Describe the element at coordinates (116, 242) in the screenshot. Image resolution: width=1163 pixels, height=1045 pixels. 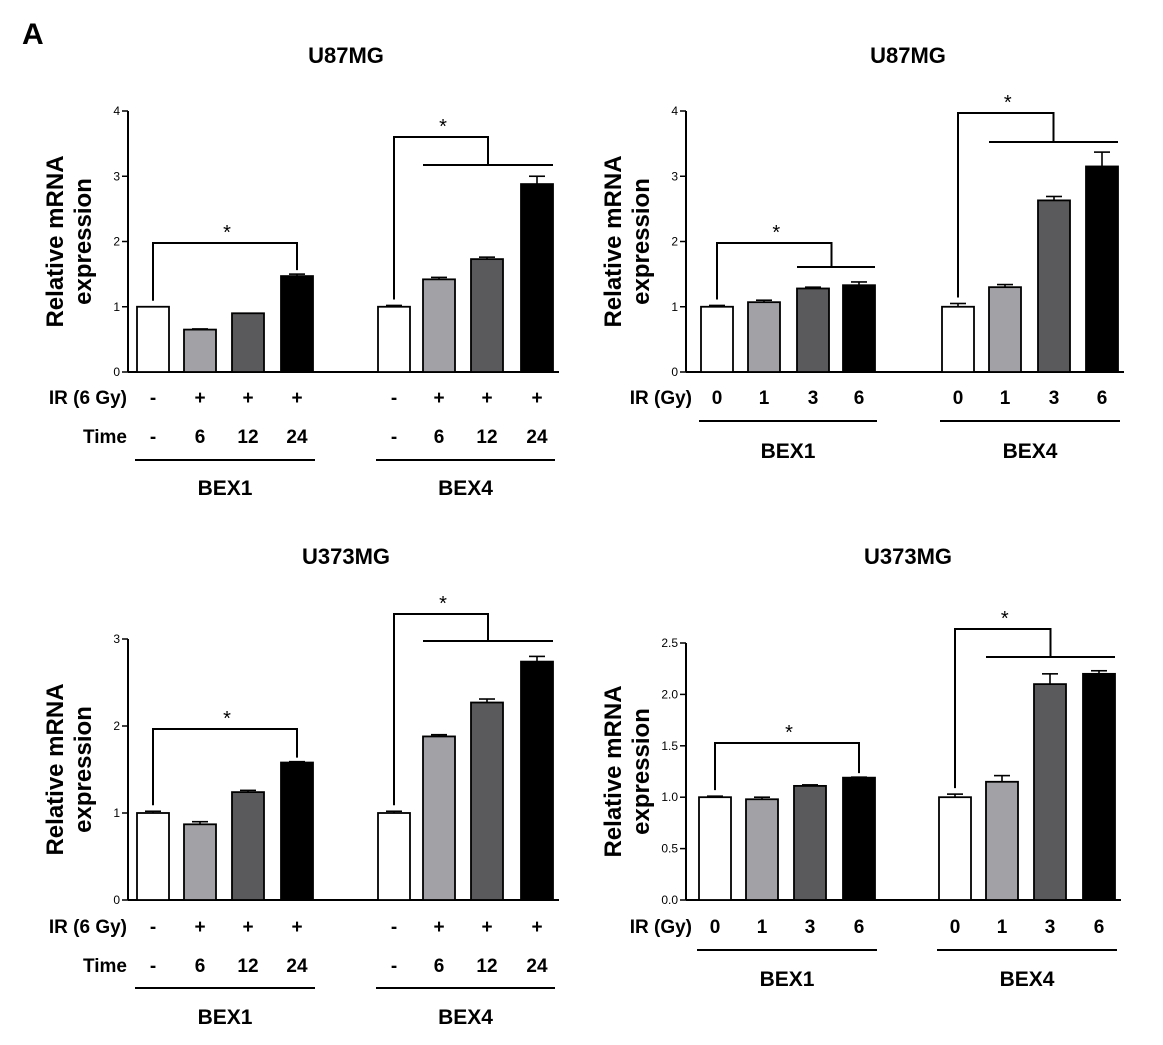
I see `y-tick-label: 2` at that location.